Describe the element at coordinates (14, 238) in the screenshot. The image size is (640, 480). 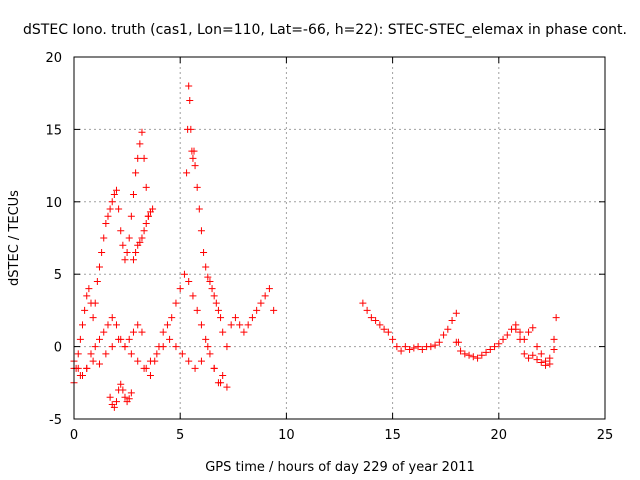
I see `y-axis-label: dSTEC / TECUs` at that location.